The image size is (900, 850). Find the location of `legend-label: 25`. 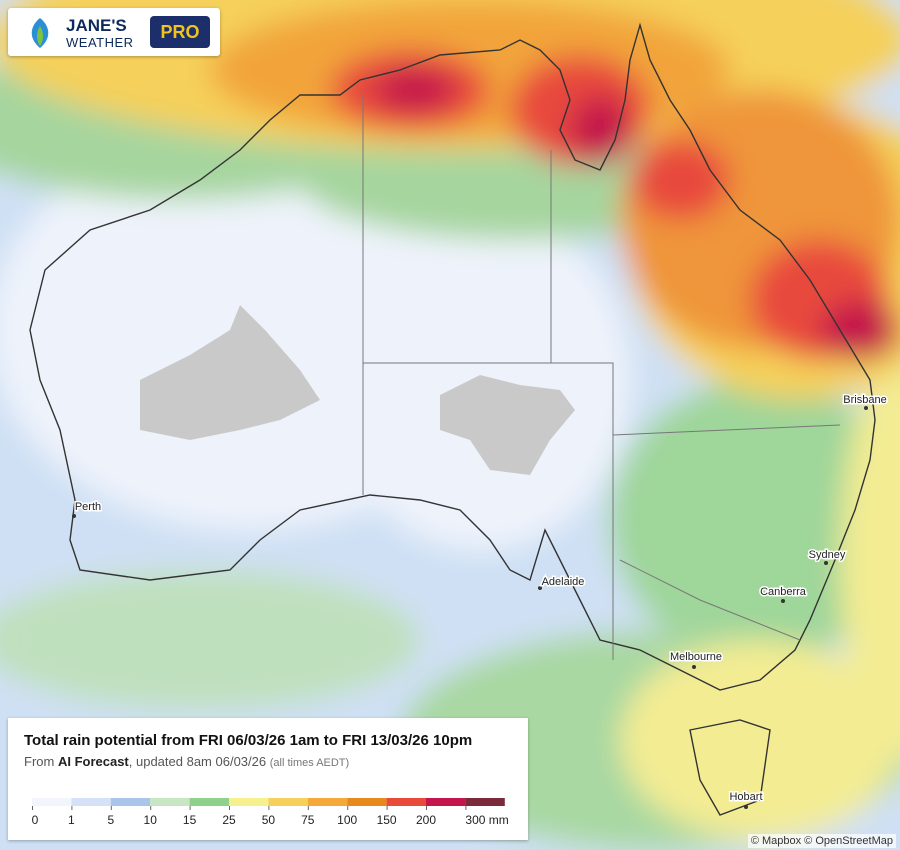

legend-label: 25 is located at coordinates (229, 820).